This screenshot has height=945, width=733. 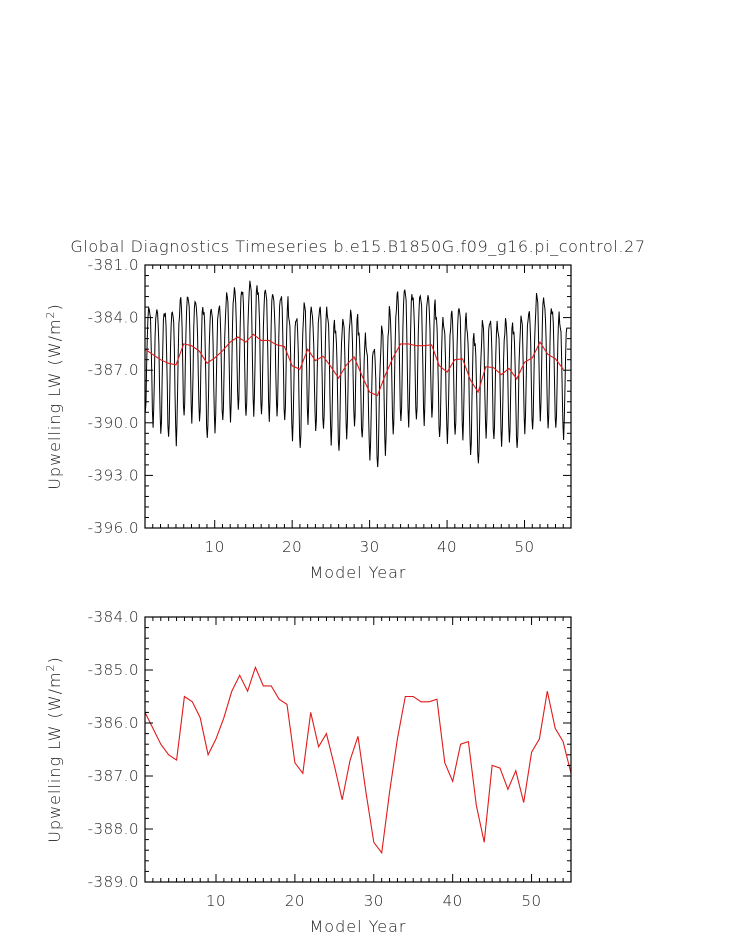 I want to click on monthly-series-line, so click(x=356, y=374).